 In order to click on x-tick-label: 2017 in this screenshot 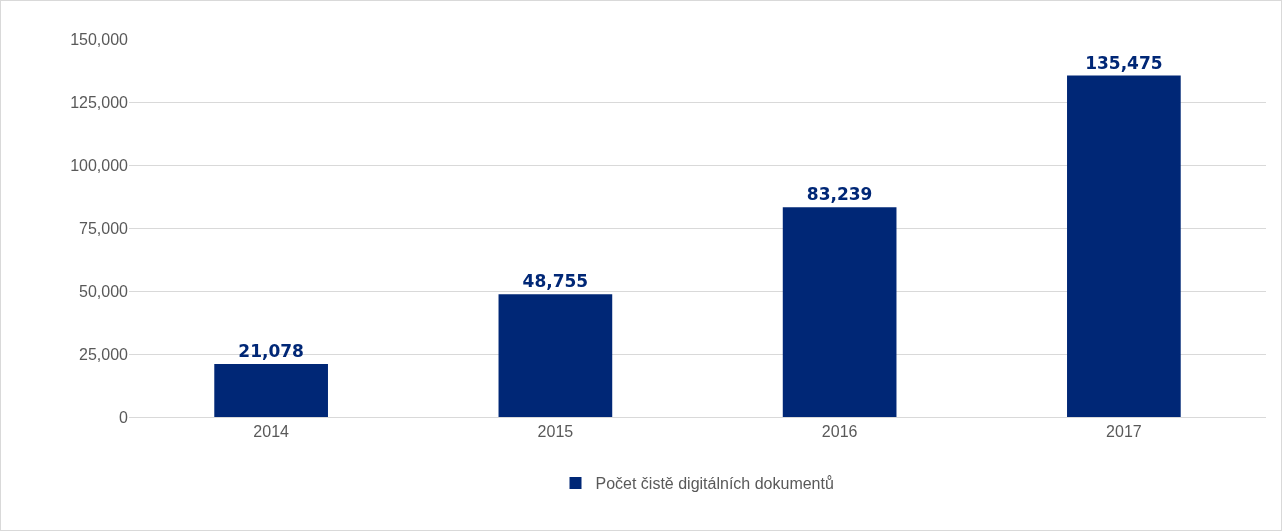, I will do `click(1124, 432)`.